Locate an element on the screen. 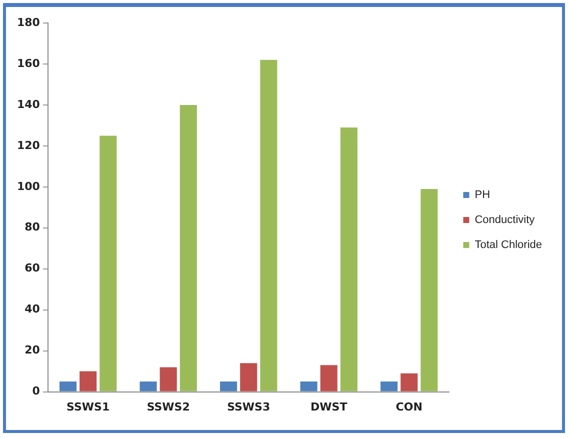 Image resolution: width=571 pixels, height=438 pixels. y-tick-label: 80 is located at coordinates (32, 227).